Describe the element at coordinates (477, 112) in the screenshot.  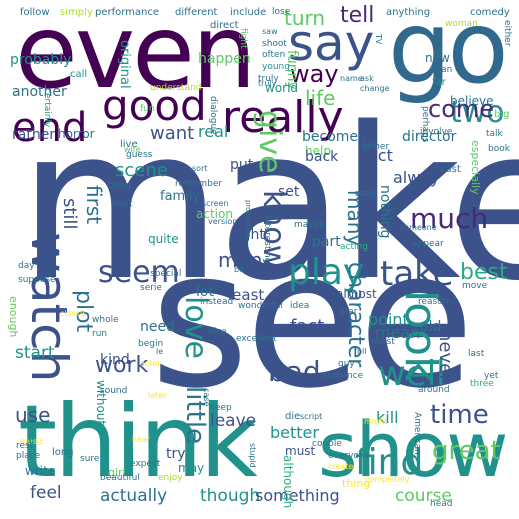
I see `word-two: two` at that location.